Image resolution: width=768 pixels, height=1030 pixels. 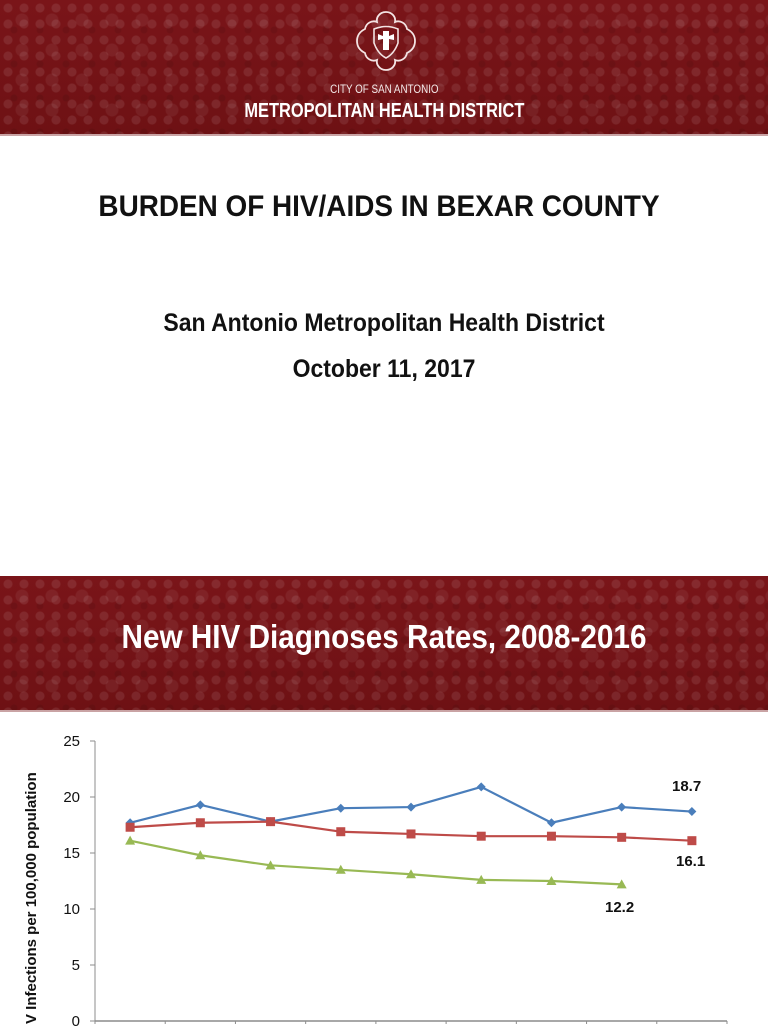 What do you see at coordinates (384, 323) in the screenshot?
I see `slide-subtitle-organization: San Antonio Metropolitan Health District` at bounding box center [384, 323].